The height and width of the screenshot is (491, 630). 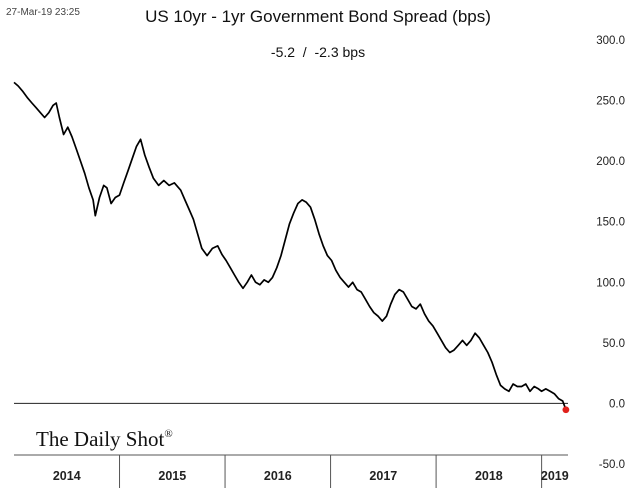 I want to click on brand-logo: The Daily Shot®, so click(x=104, y=439).